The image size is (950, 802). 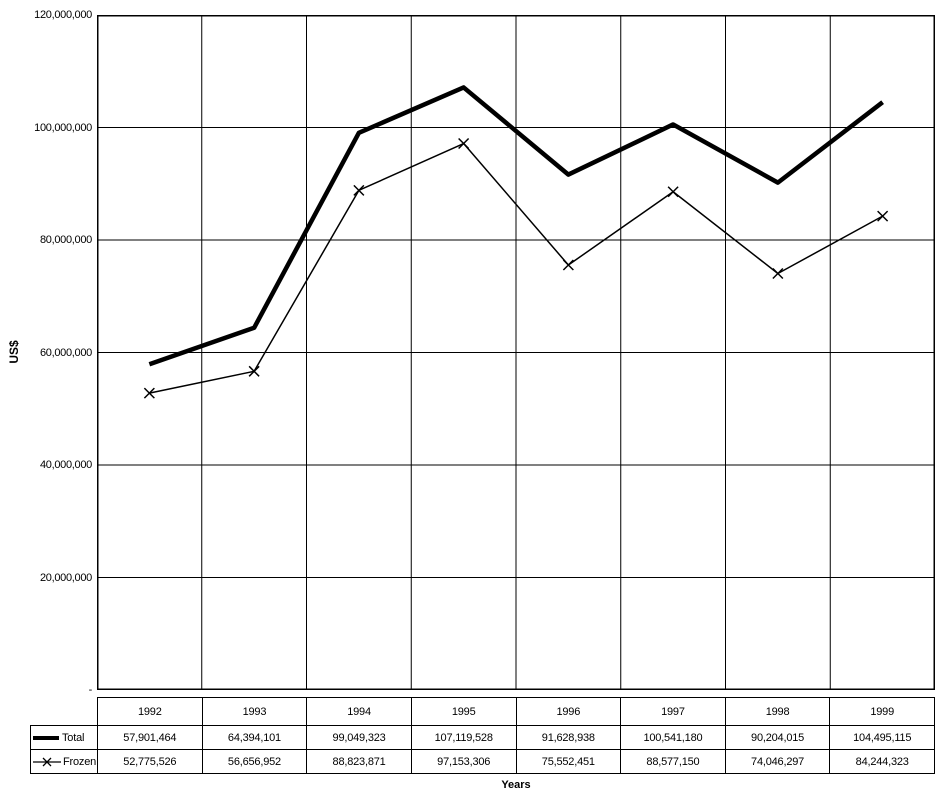 I want to click on year-header-cell: 1992, so click(x=150, y=711).